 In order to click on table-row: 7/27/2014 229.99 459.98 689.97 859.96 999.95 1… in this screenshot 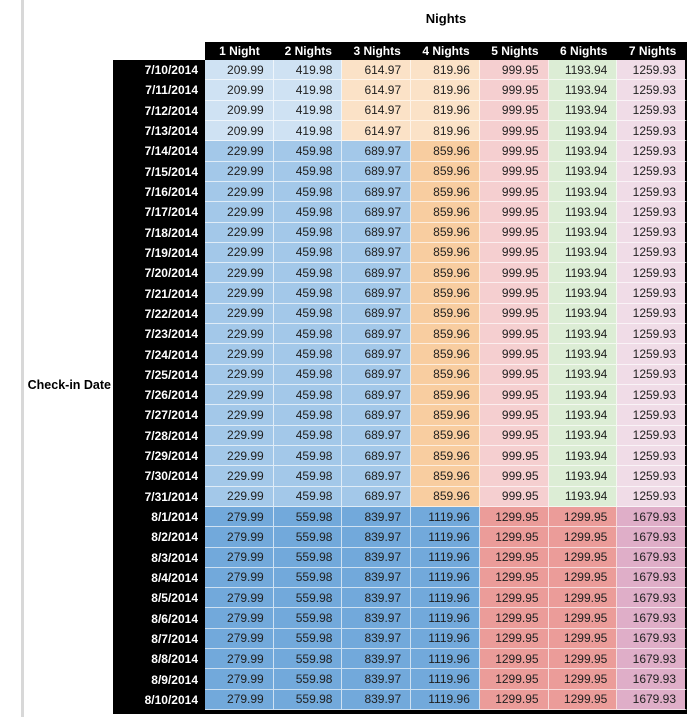, I will do `click(400, 415)`.